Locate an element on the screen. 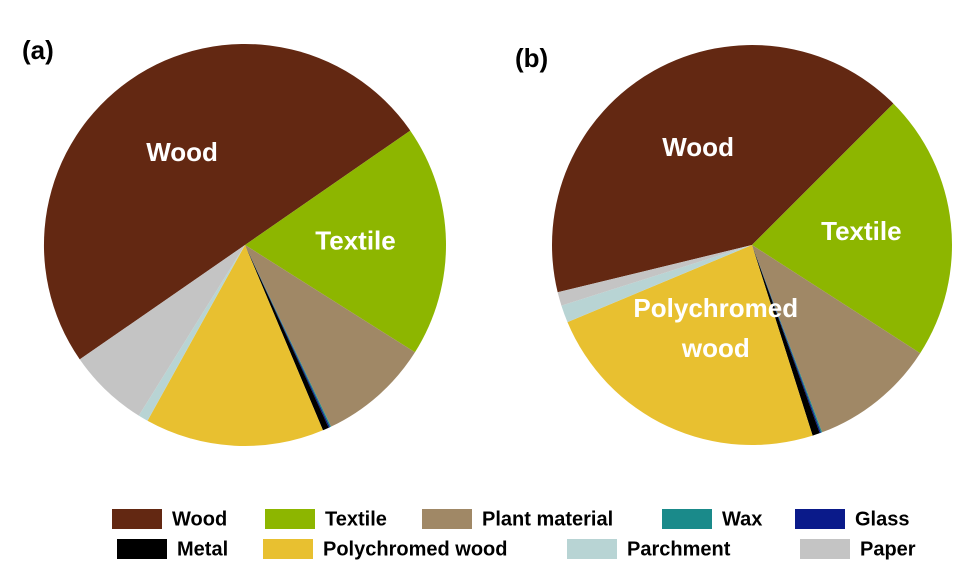 The image size is (979, 577). legend-label: Metal is located at coordinates (202, 549).